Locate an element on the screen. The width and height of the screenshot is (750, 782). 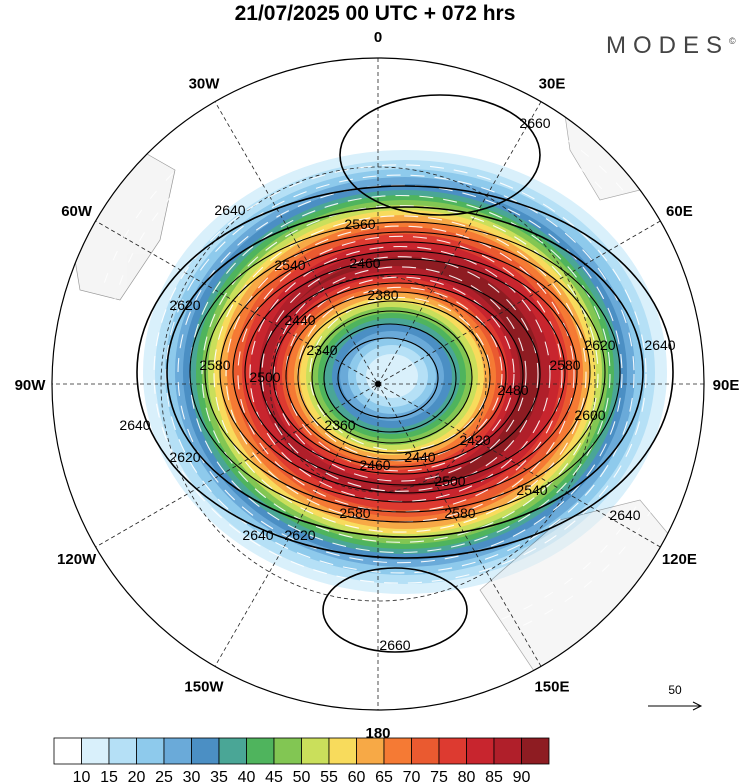
arrow-right-icon is located at coordinates (675, 706).